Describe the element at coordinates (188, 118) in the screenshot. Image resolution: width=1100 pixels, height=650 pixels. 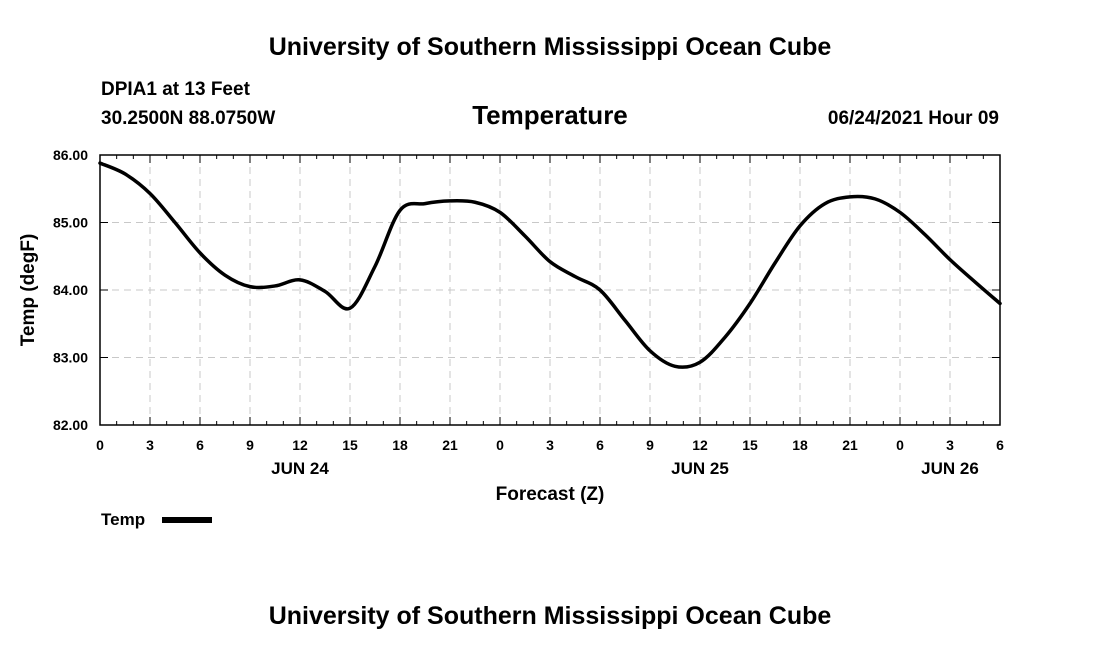
I see `station-coords: 30.2500N 88.0750W` at that location.